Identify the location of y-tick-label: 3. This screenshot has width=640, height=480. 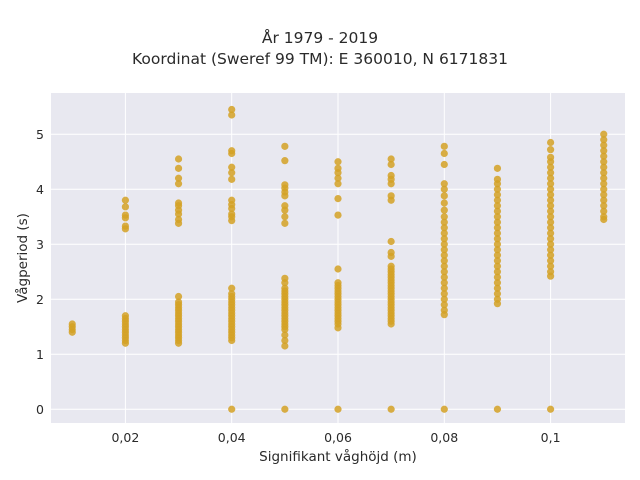
(40, 244).